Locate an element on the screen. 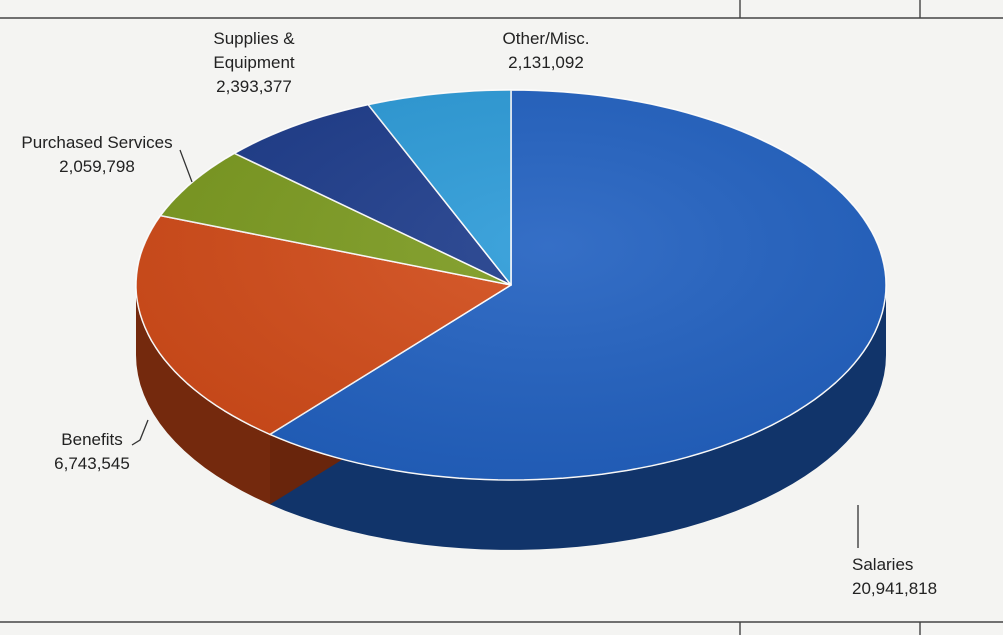 The width and height of the screenshot is (1003, 635). data-label-value-supplies-equipment: 2,393,377 is located at coordinates (254, 86).